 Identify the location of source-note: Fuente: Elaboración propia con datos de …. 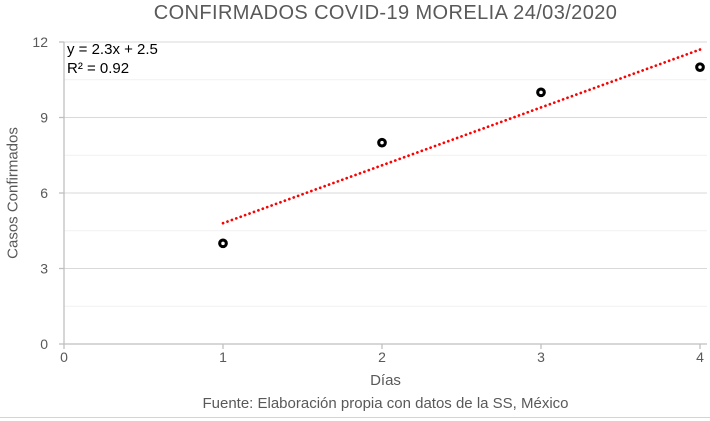
(385, 403).